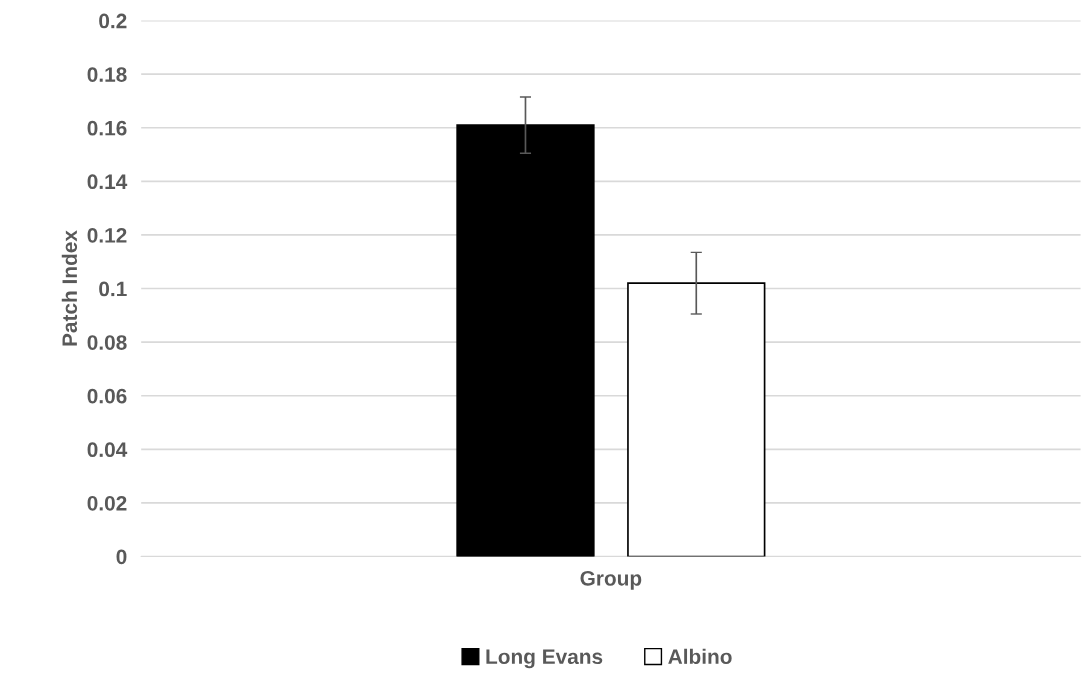 This screenshot has height=687, width=1086. What do you see at coordinates (107, 128) in the screenshot?
I see `y-tick-label: 0.16` at bounding box center [107, 128].